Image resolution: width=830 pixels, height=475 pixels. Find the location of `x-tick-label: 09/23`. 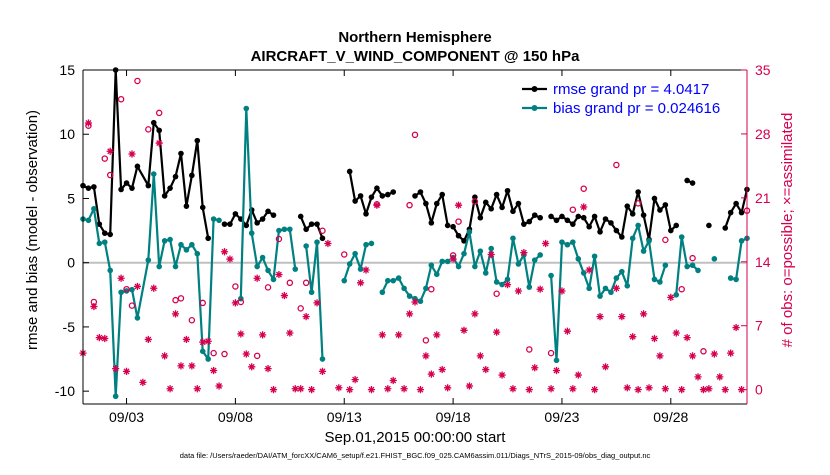

x-tick-label: 09/23 is located at coordinates (561, 417).